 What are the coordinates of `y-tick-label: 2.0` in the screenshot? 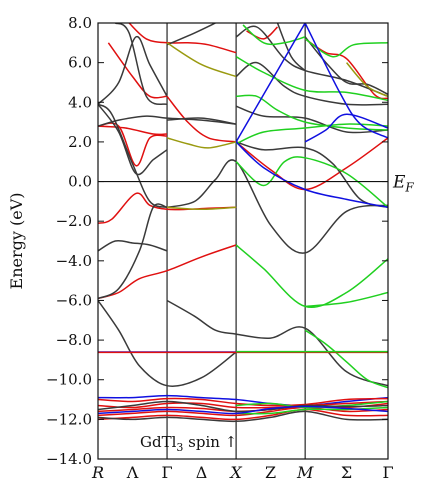 It's located at (80, 142).